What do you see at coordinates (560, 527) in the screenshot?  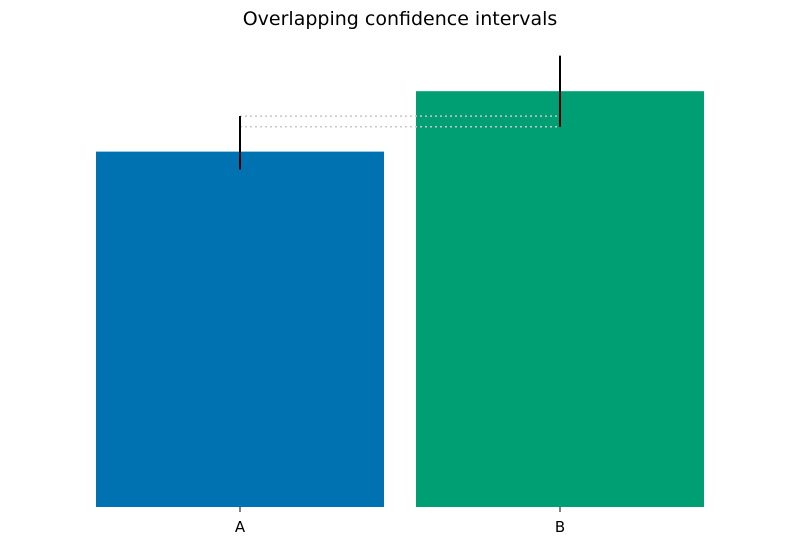 I see `x-tick-label-b: B` at bounding box center [560, 527].